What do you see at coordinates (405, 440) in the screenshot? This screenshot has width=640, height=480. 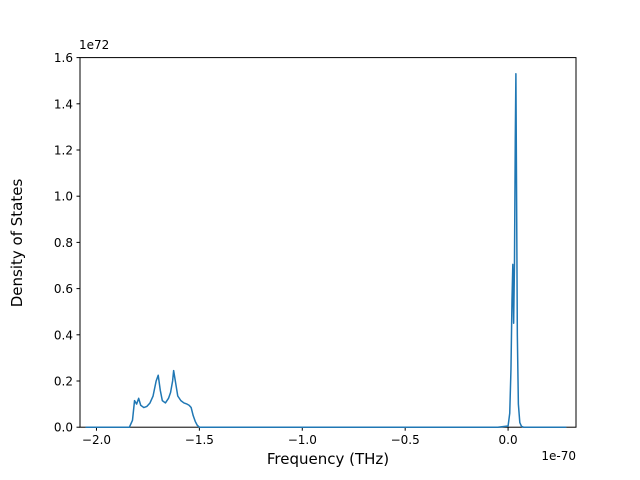 I see `x-tick-label: −0.5` at bounding box center [405, 440].